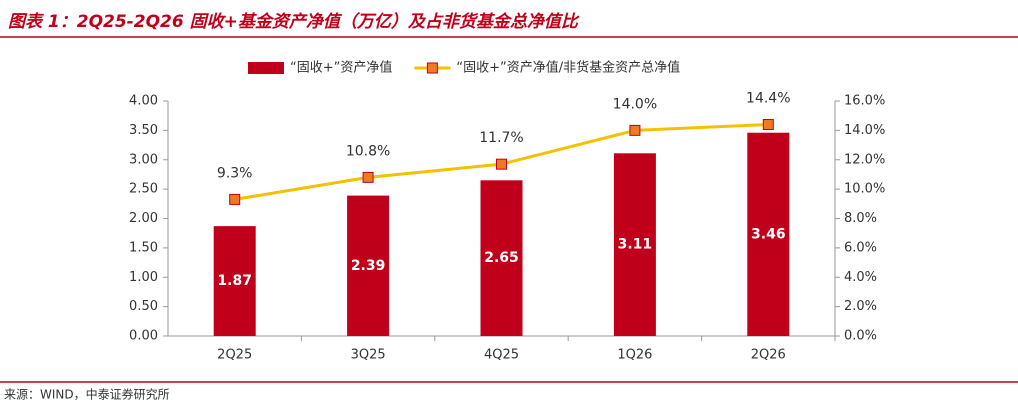  Describe the element at coordinates (143, 159) in the screenshot. I see `y-tick-label: 3.00` at that location.